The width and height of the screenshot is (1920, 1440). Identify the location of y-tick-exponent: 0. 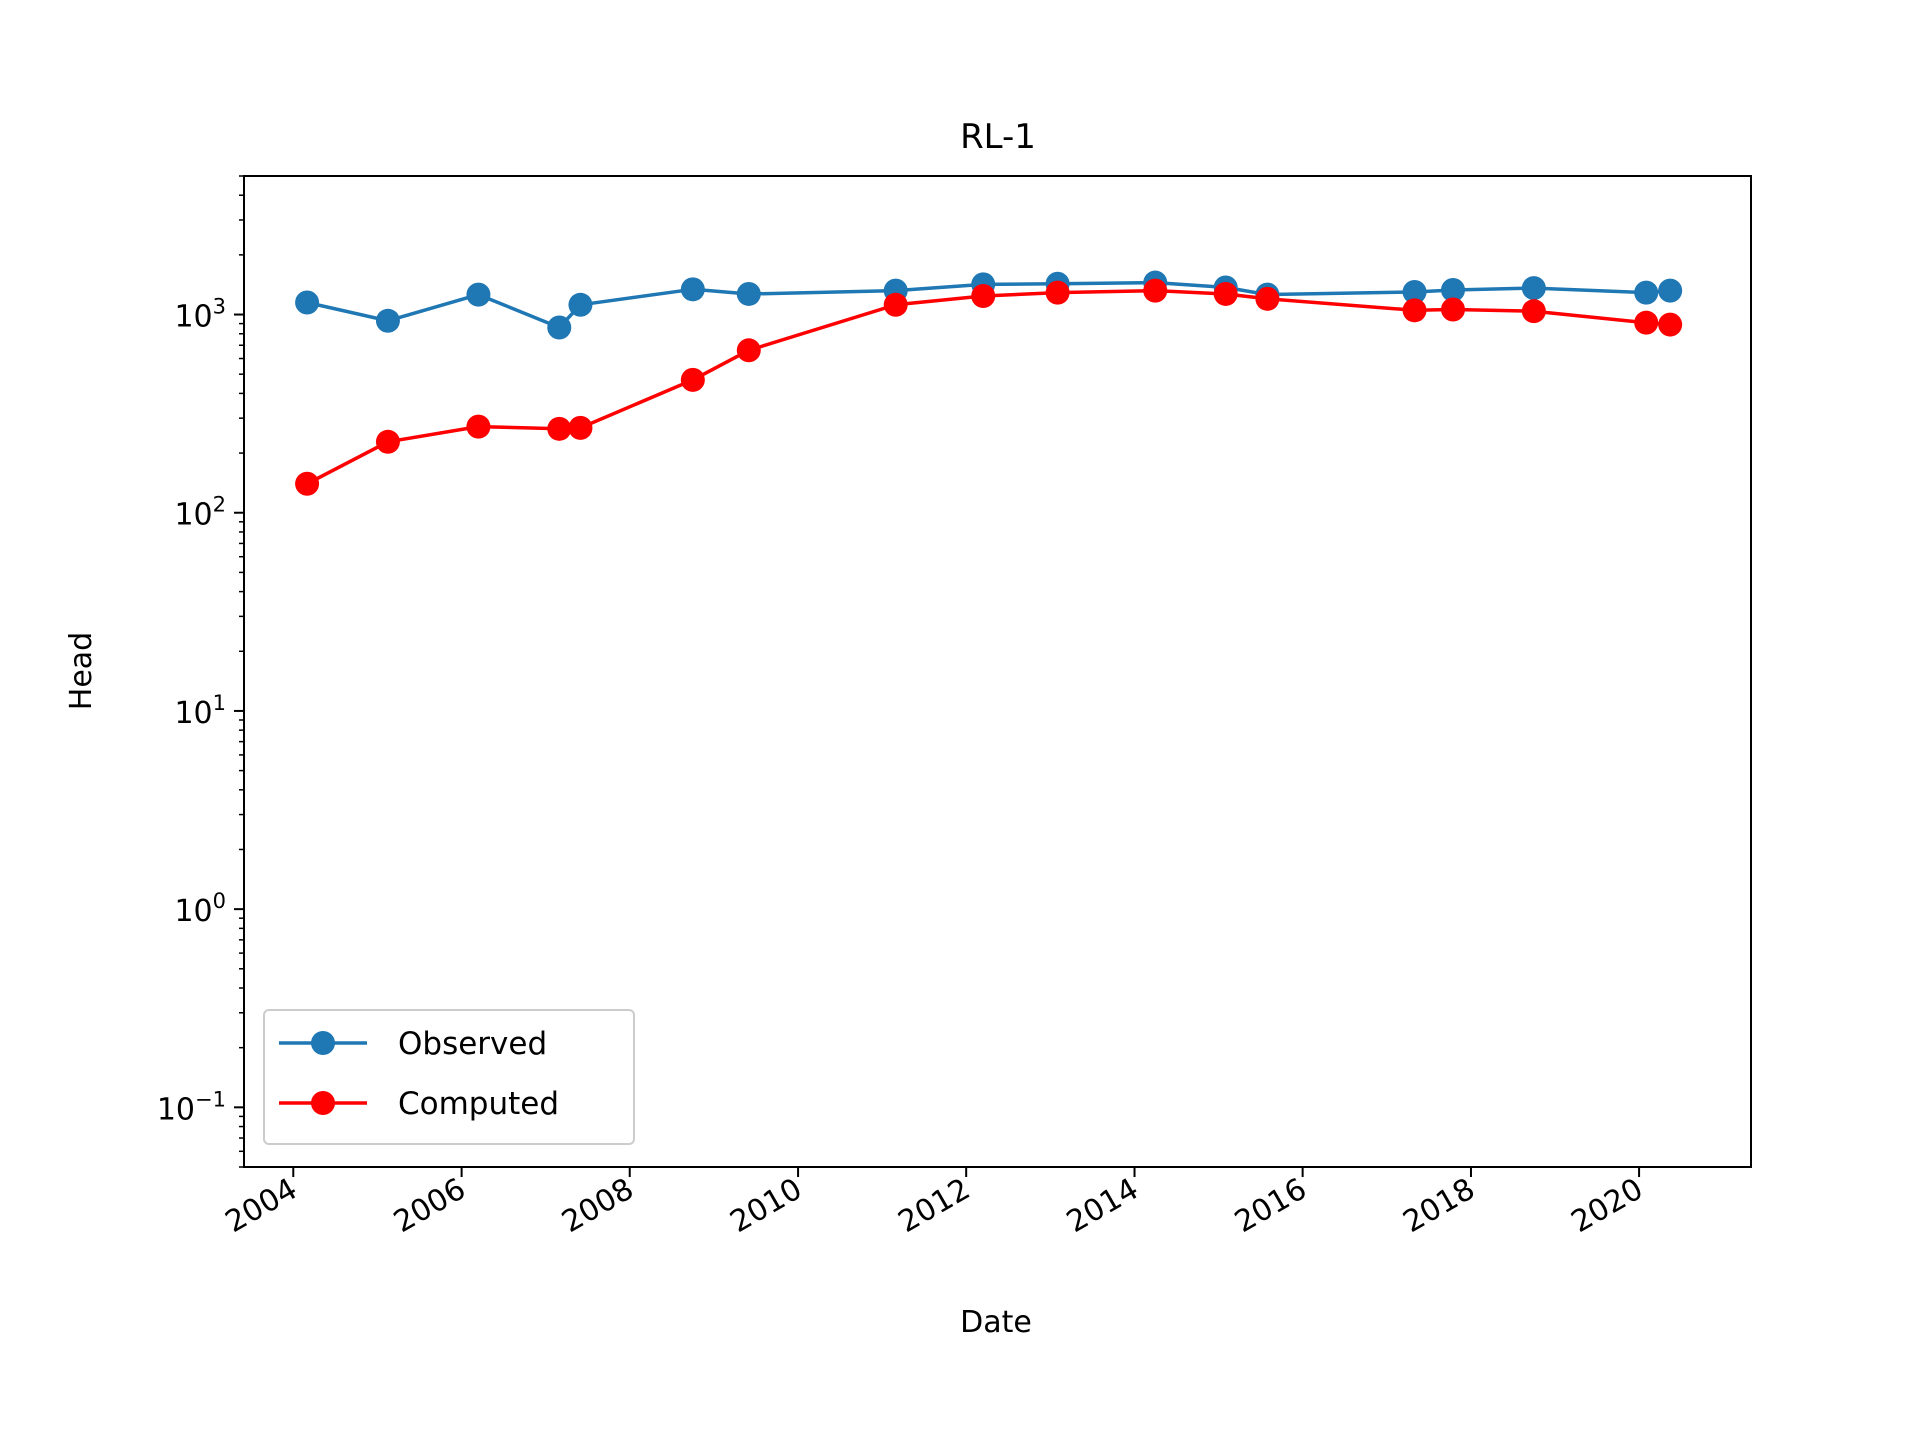
(219, 901).